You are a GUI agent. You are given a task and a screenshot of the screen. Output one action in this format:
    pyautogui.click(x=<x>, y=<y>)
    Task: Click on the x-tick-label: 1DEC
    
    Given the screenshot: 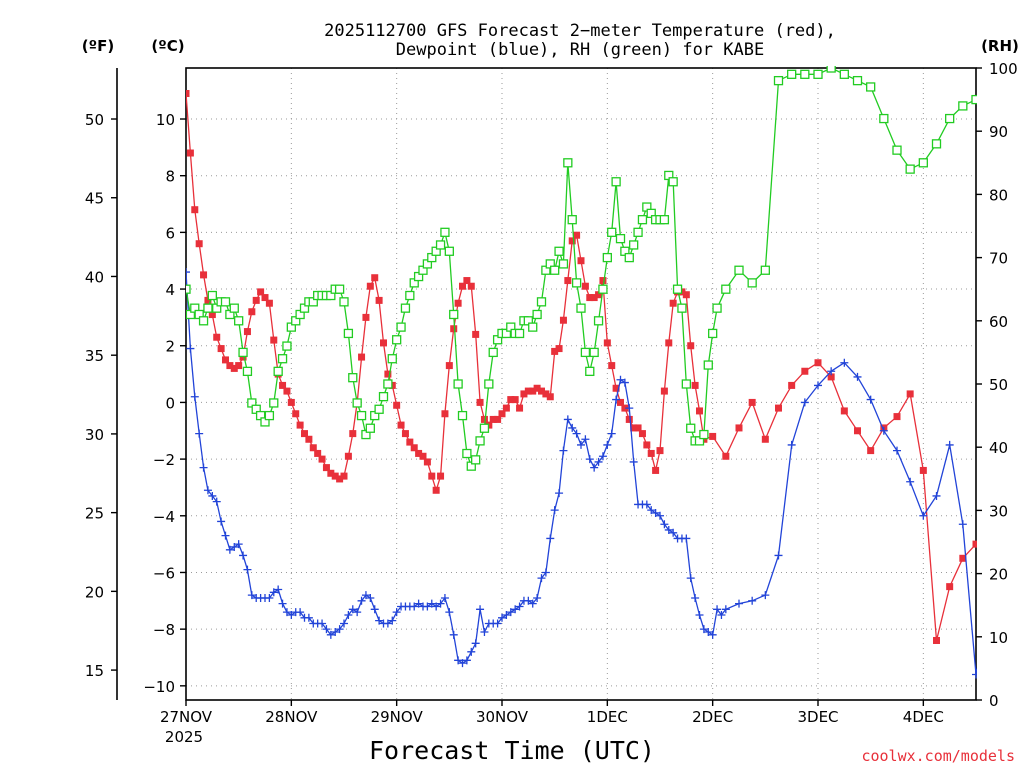 What is the action you would take?
    pyautogui.click(x=607, y=717)
    